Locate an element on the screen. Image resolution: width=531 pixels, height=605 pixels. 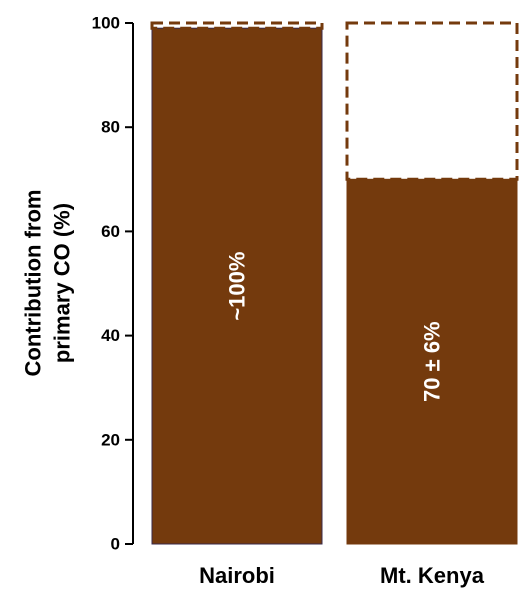
y-tick-label-60: 60 is located at coordinates (110, 231).